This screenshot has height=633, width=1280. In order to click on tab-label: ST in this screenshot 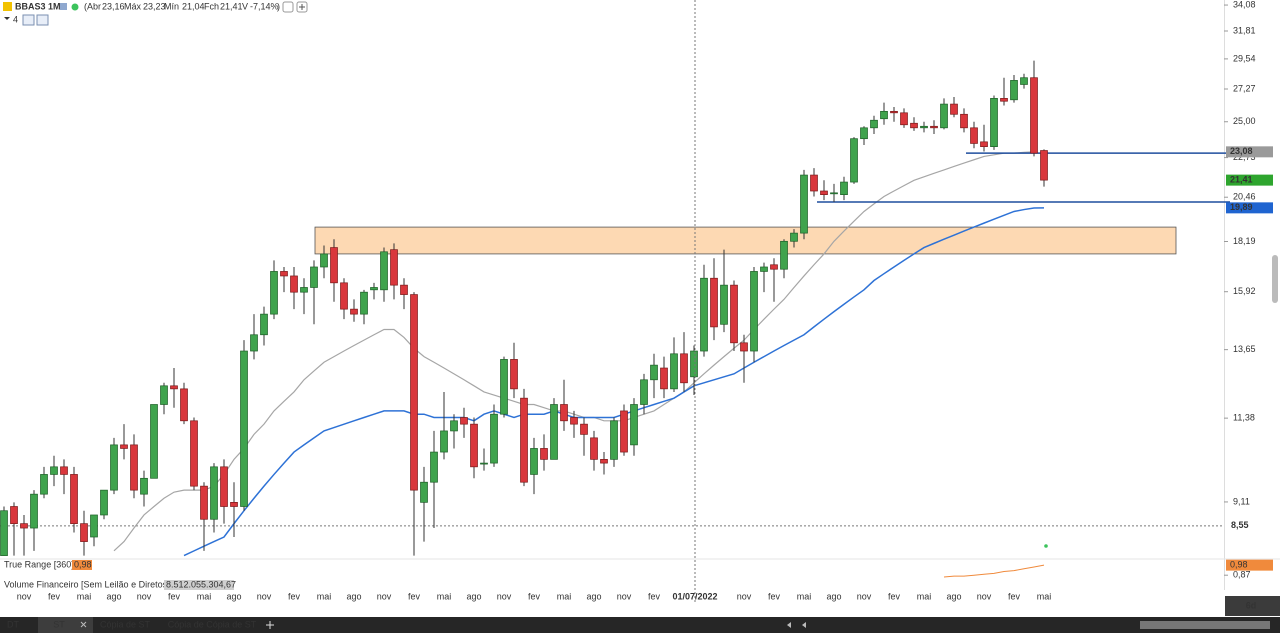, I will do `click(59, 624)`.